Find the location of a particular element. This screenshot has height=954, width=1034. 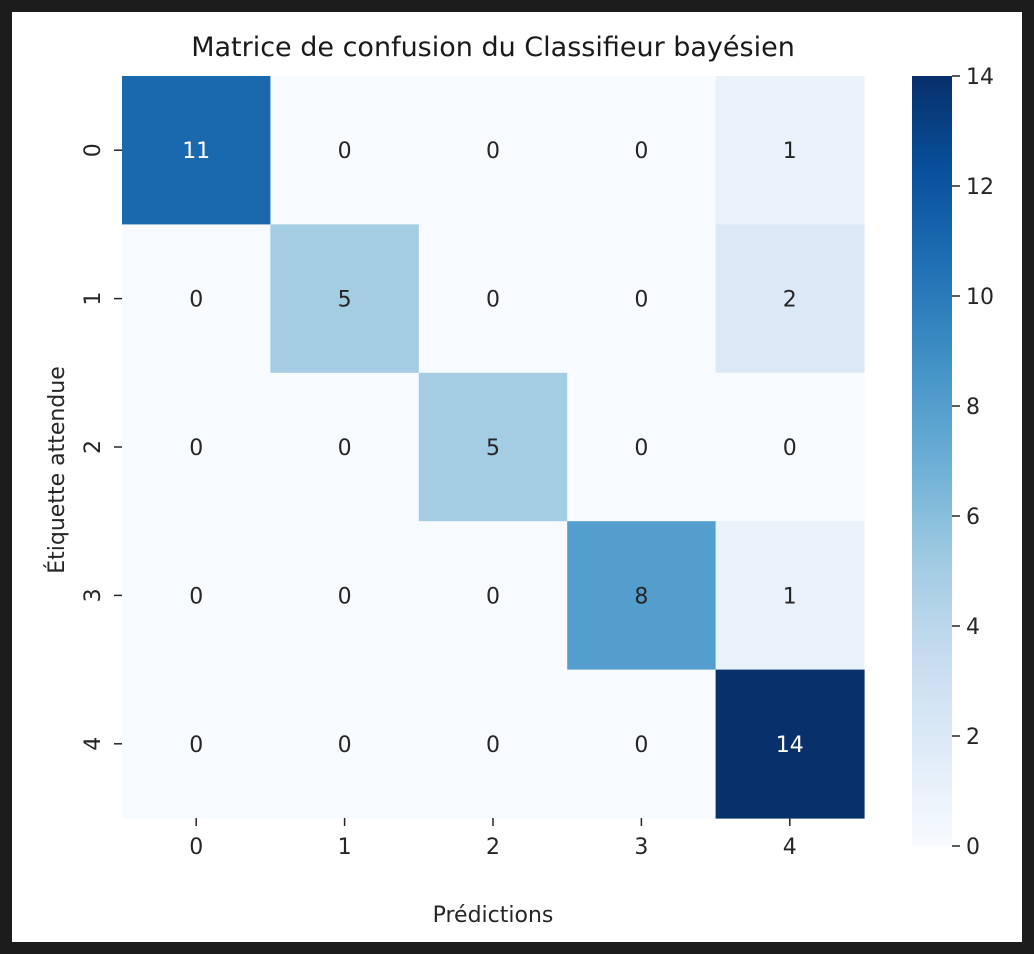

y-tick-label: 0 is located at coordinates (93, 150).